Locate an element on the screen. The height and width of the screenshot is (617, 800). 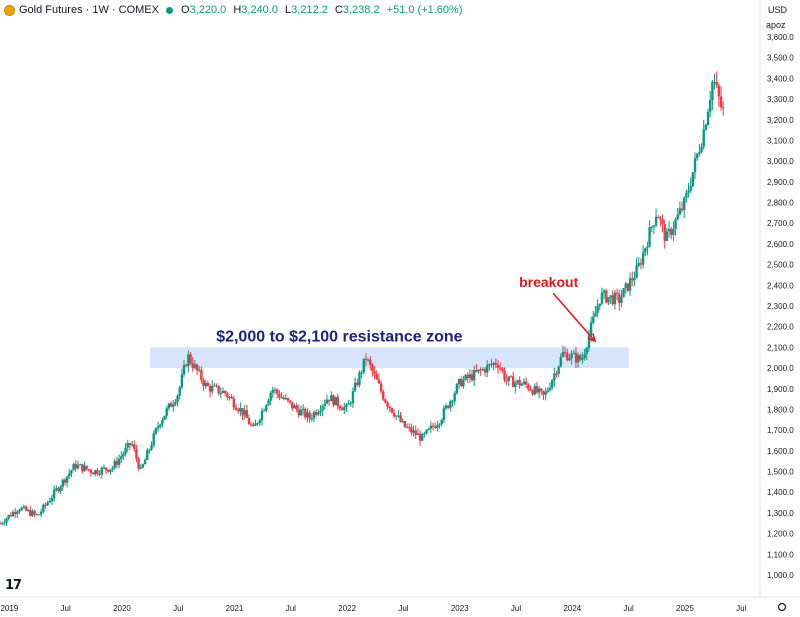
currency-label: USD is located at coordinates (778, 10).